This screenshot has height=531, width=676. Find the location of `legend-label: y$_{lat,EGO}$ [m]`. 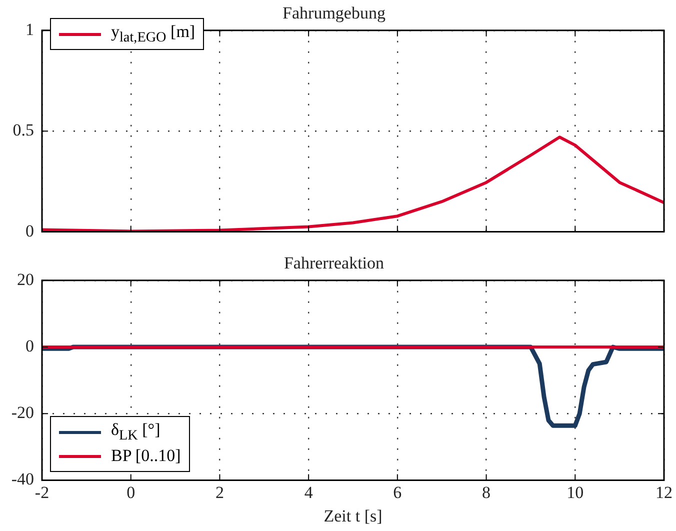

legend-label: y$_{lat,EGO}$ [m] is located at coordinates (153, 34).